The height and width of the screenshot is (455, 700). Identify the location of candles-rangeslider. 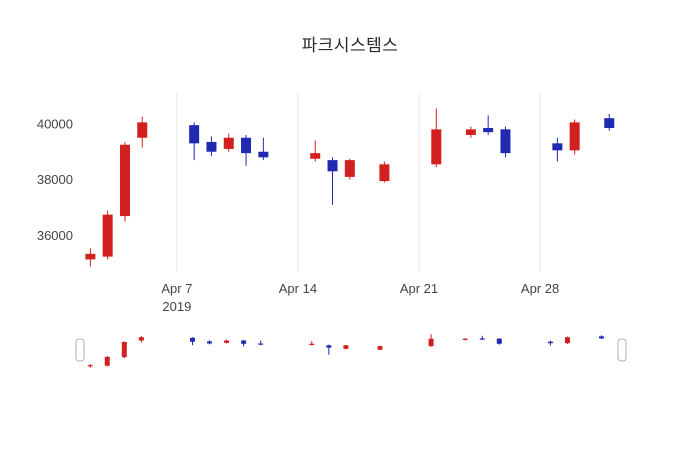
(346, 351).